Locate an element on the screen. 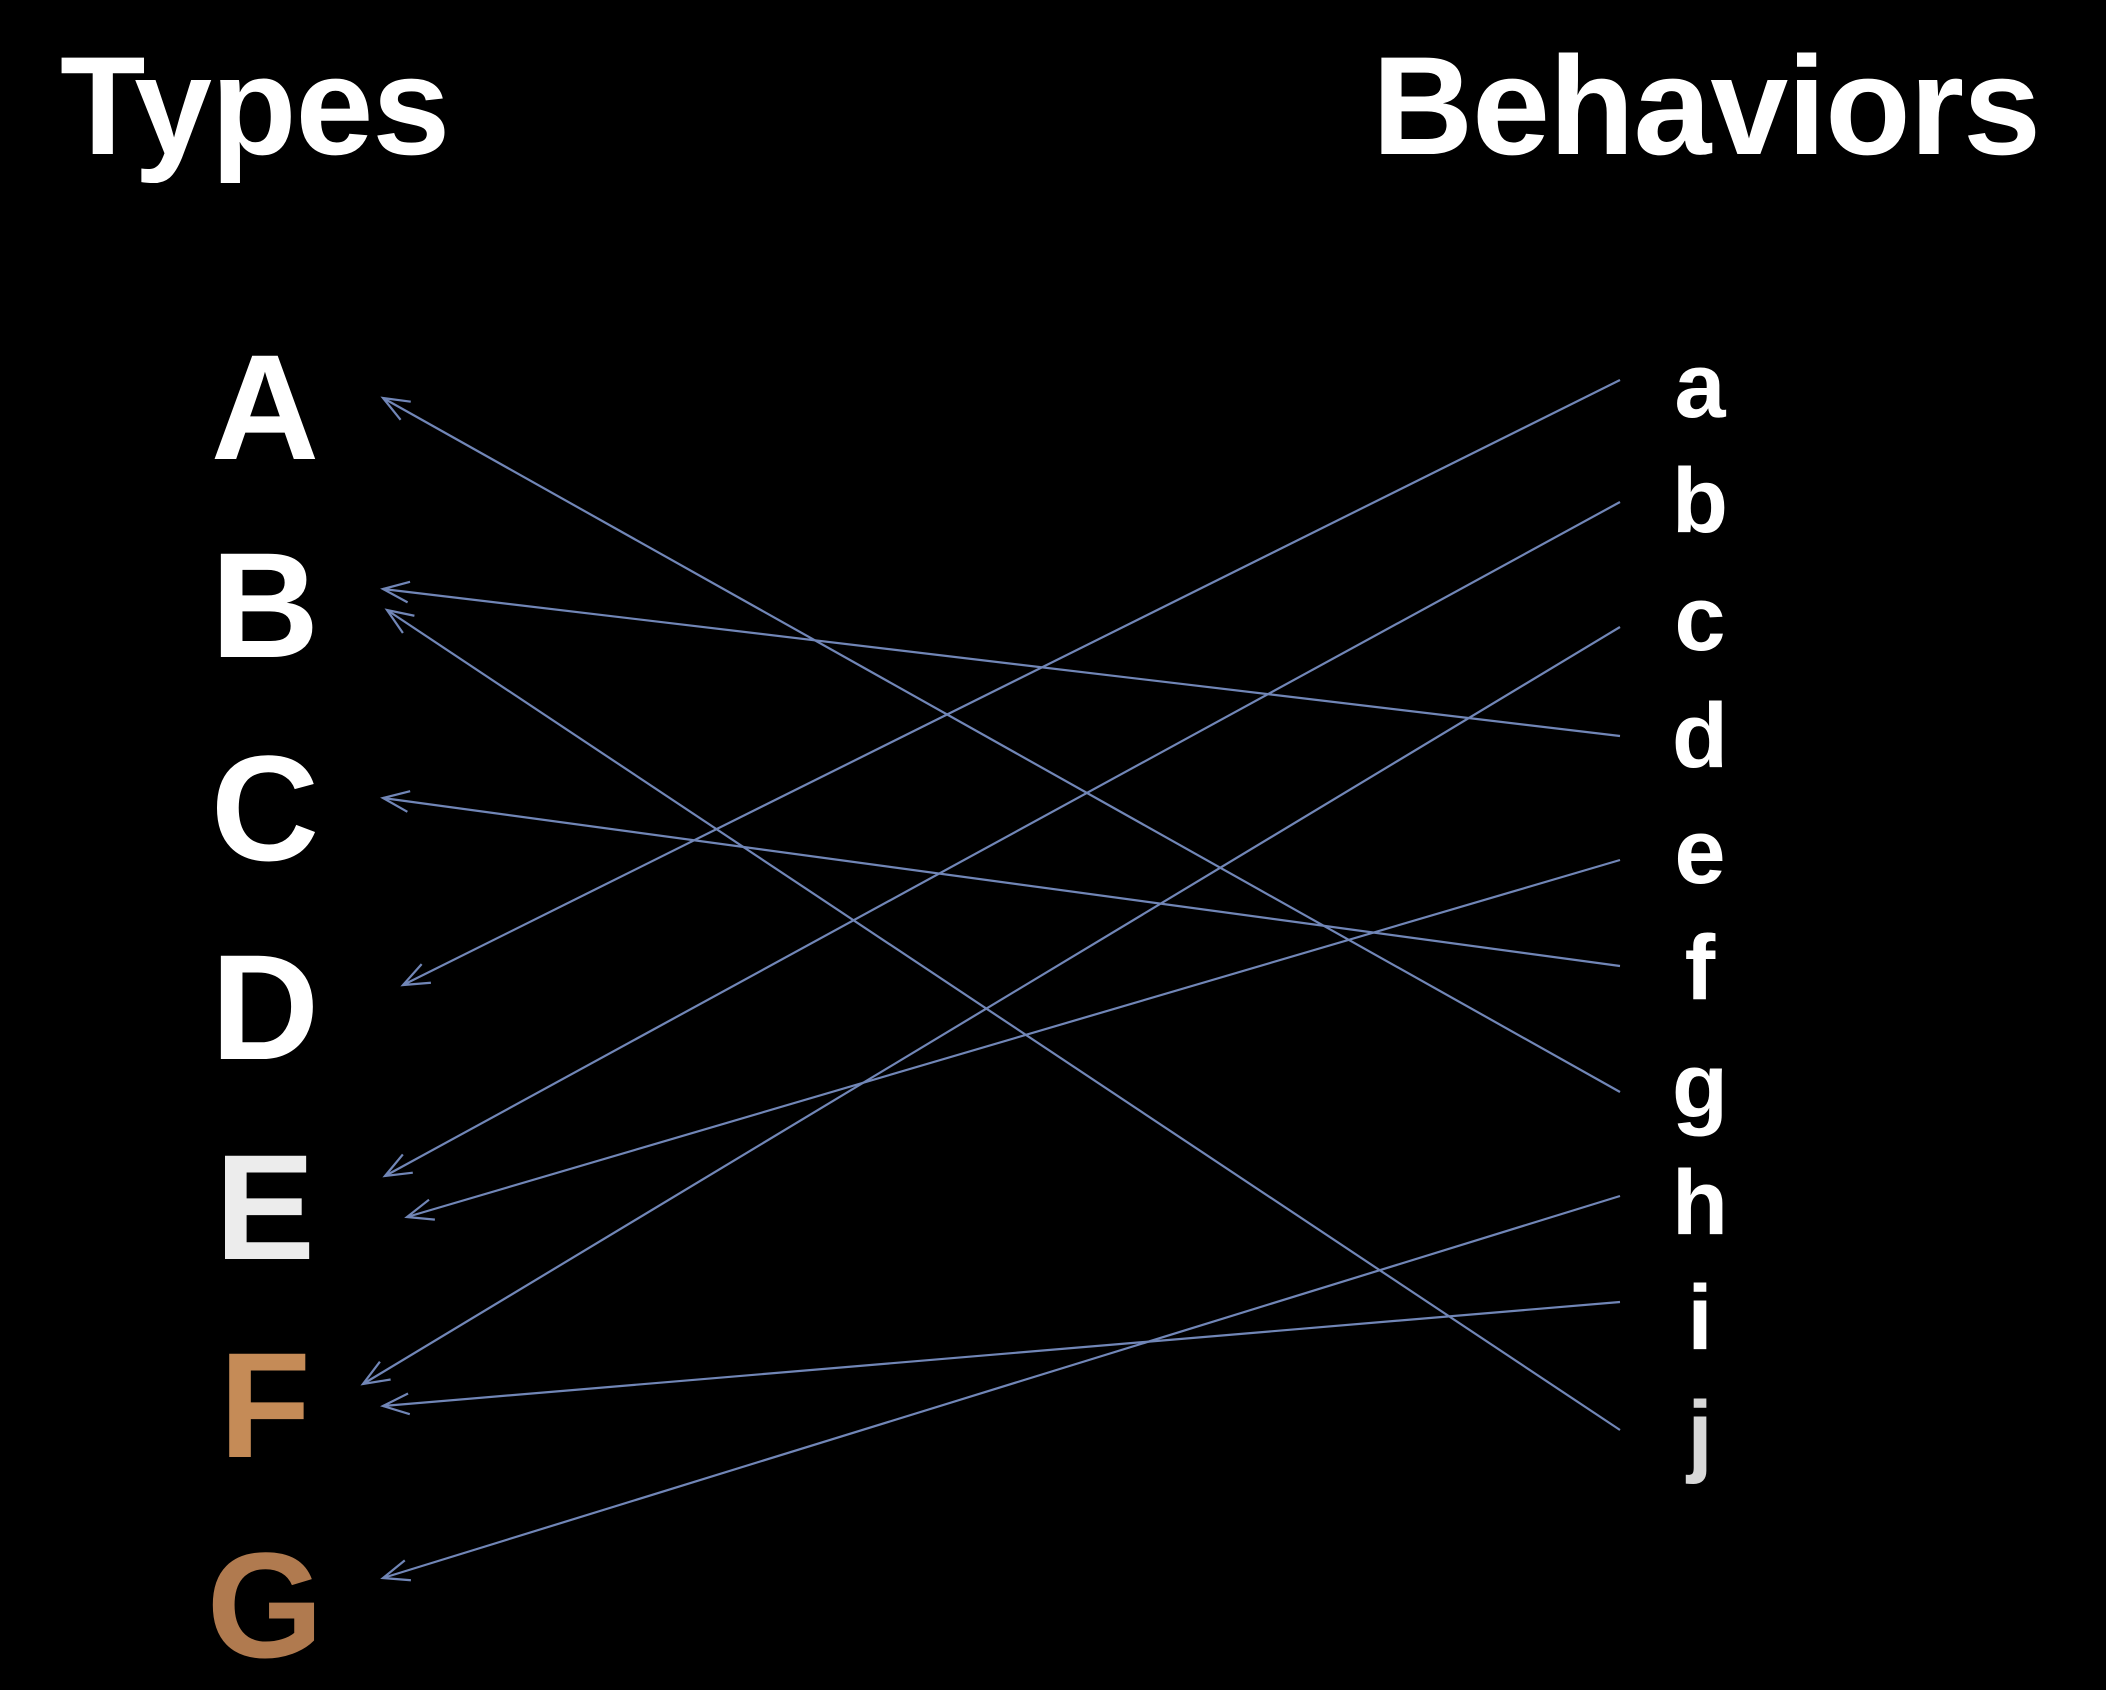 The width and height of the screenshot is (2106, 1690). arrow-h-to-G is located at coordinates (1000, 1388).